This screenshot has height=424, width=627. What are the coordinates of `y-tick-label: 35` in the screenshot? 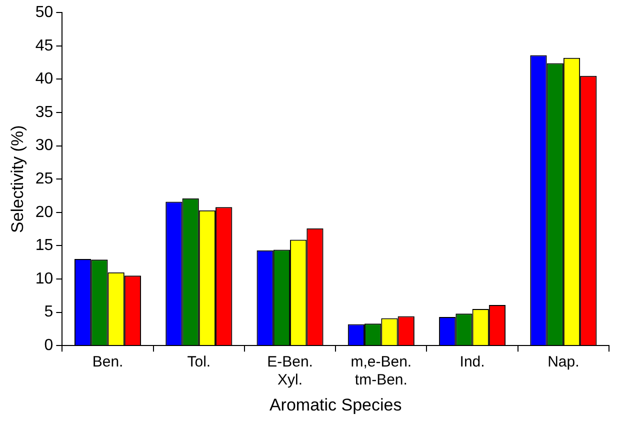 It's located at (44, 112).